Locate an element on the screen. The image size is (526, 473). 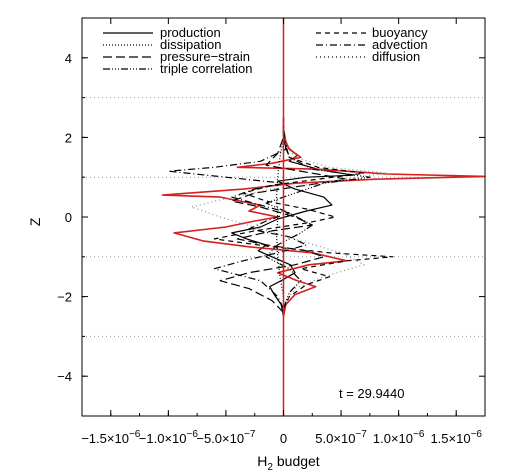
legend-right-label-0: buoyancy is located at coordinates (400, 32).